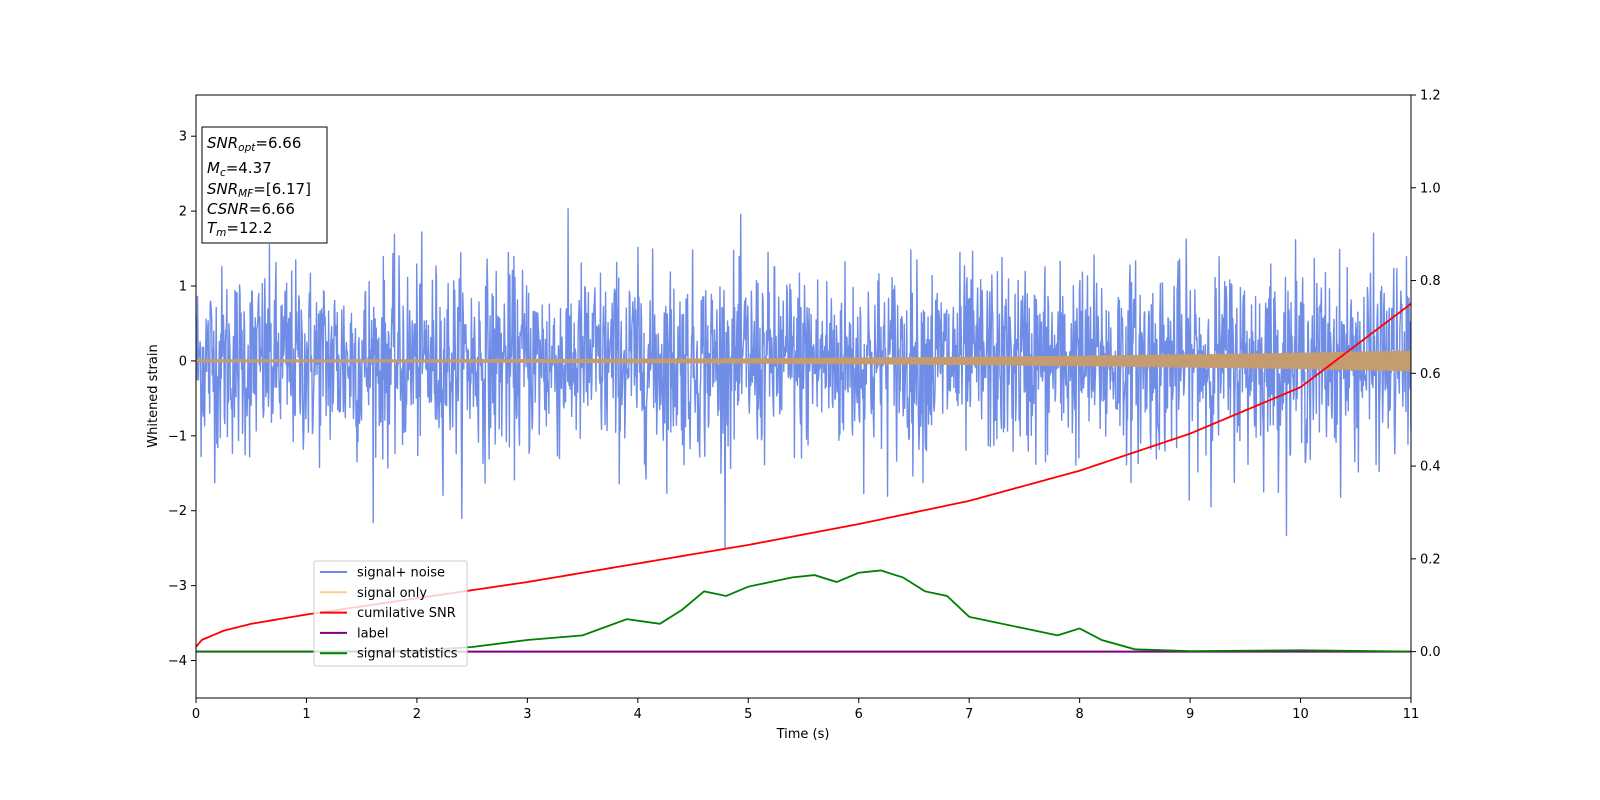  What do you see at coordinates (228, 209) in the screenshot?
I see `info-label: CSNR` at bounding box center [228, 209].